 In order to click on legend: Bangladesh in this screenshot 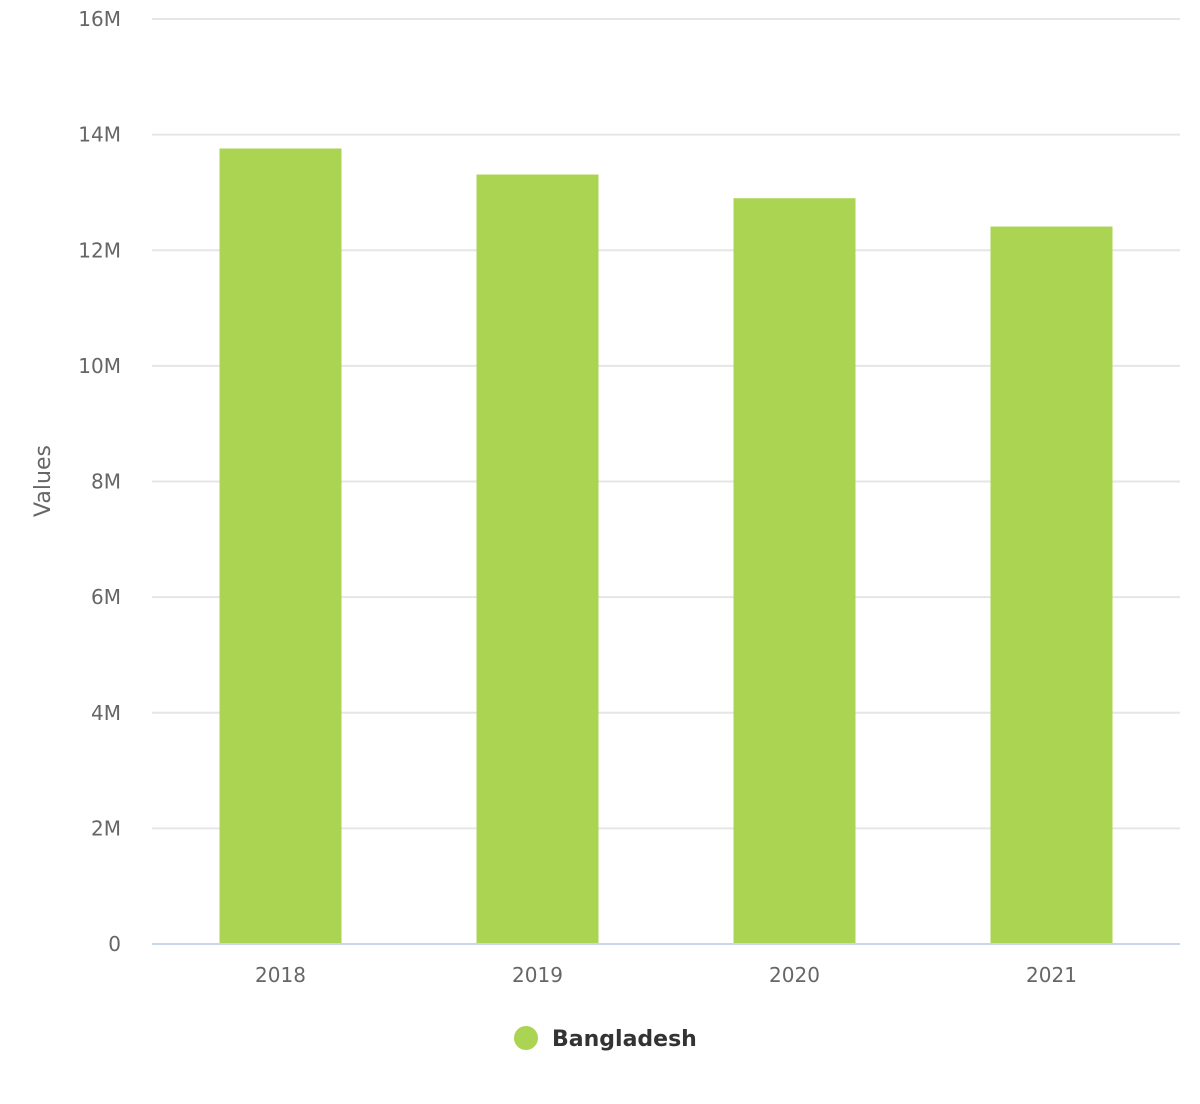, I will do `click(605, 1039)`.